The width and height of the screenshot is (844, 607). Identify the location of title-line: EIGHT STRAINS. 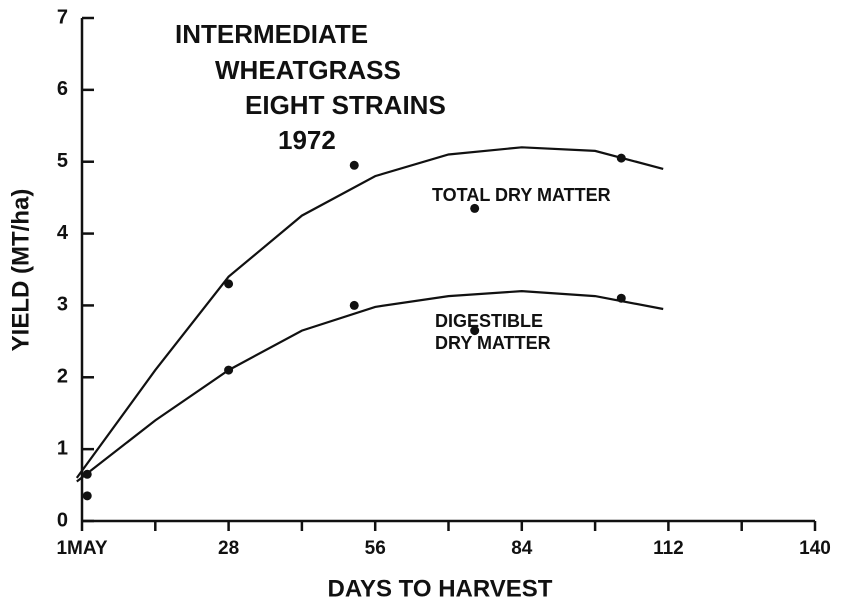
(345, 105).